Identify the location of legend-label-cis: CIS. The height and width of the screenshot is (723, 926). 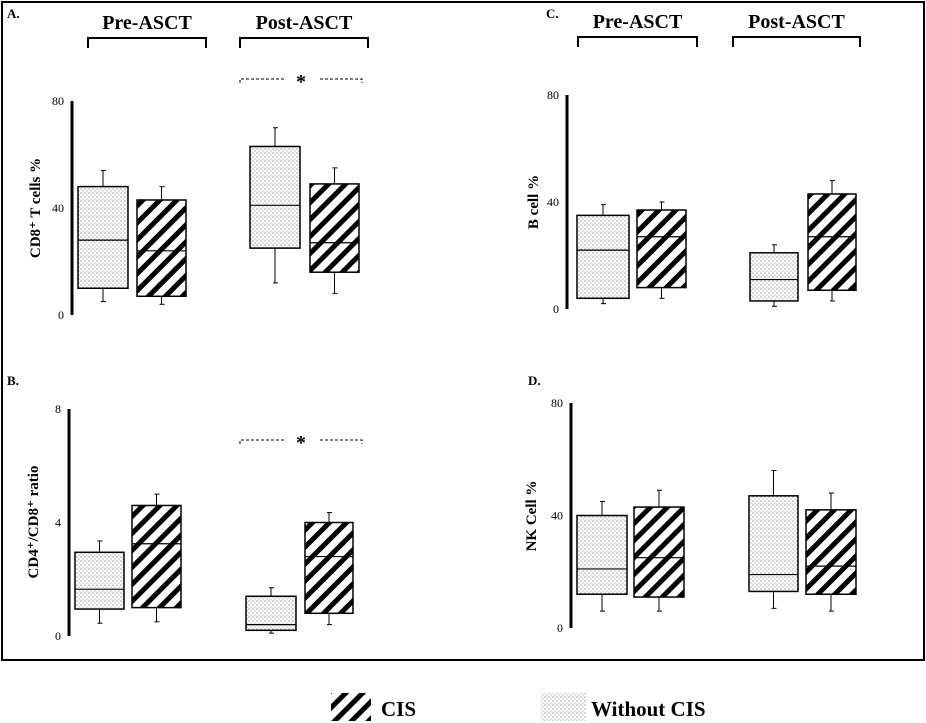
(398, 709).